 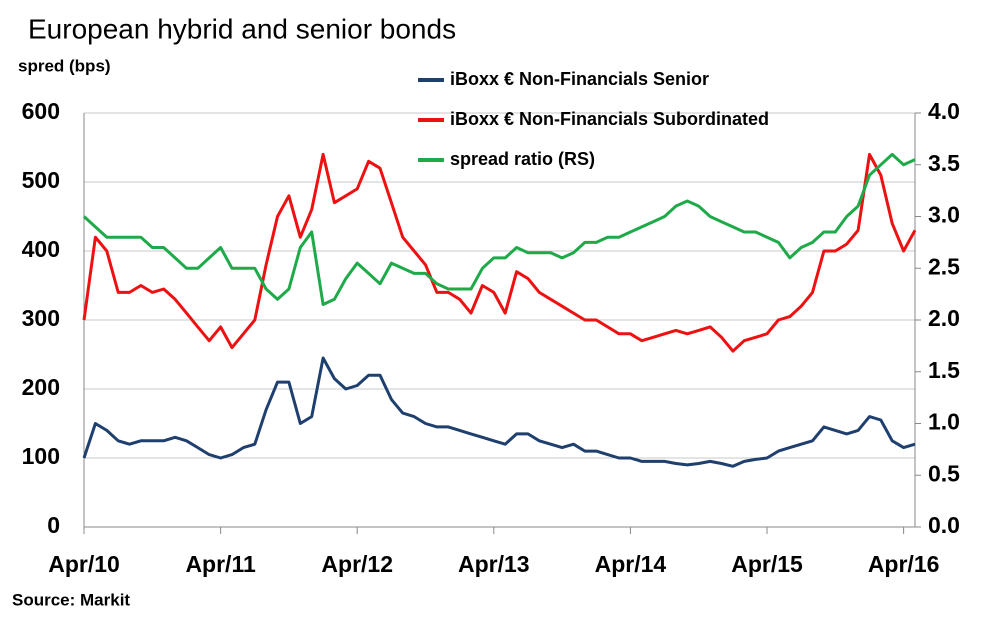 What do you see at coordinates (944, 163) in the screenshot?
I see `y2-tick-label: 3.5` at bounding box center [944, 163].